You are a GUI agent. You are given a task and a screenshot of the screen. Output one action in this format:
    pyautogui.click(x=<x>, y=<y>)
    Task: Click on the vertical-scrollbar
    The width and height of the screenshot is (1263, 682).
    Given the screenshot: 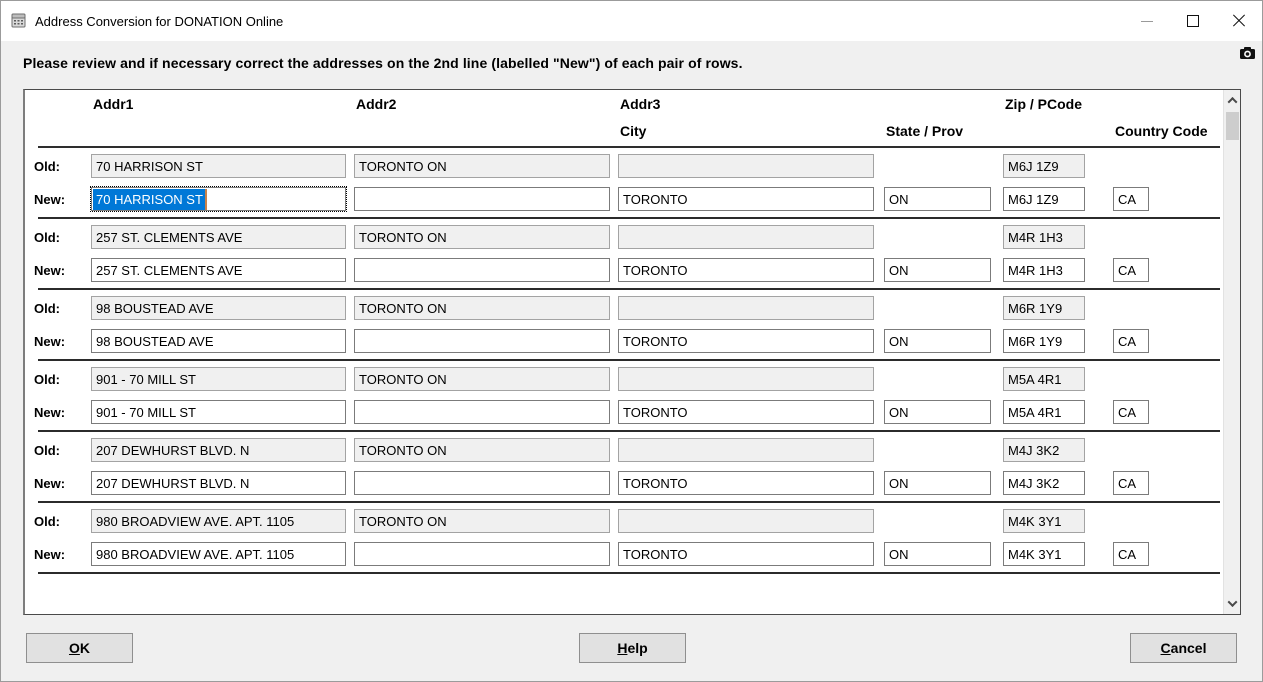 What is the action you would take?
    pyautogui.click(x=1231, y=352)
    